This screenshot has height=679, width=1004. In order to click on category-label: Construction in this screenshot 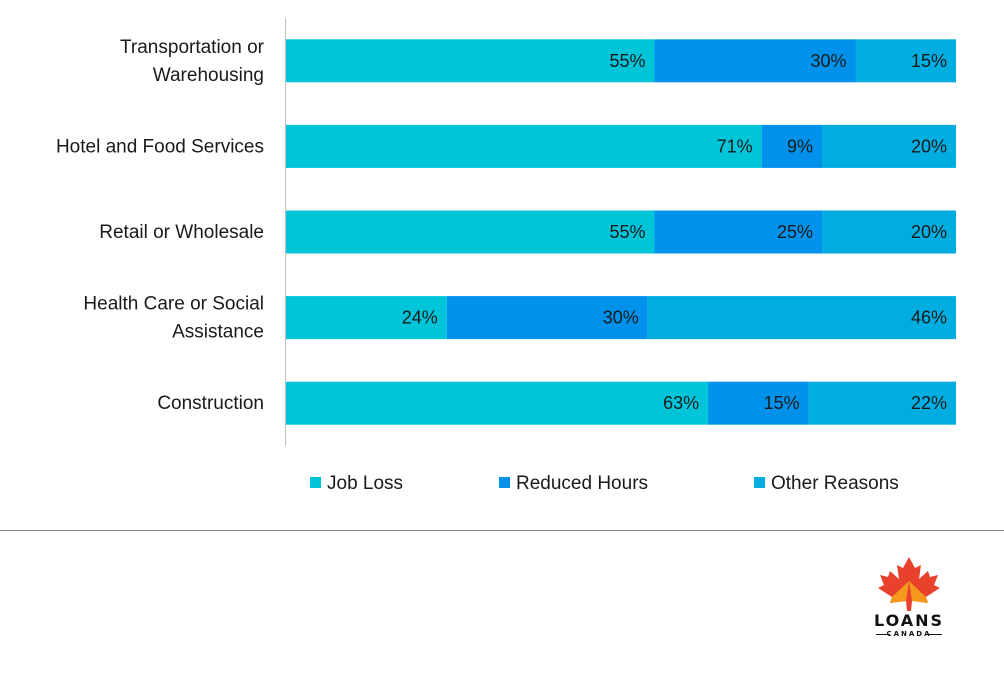, I will do `click(210, 403)`.